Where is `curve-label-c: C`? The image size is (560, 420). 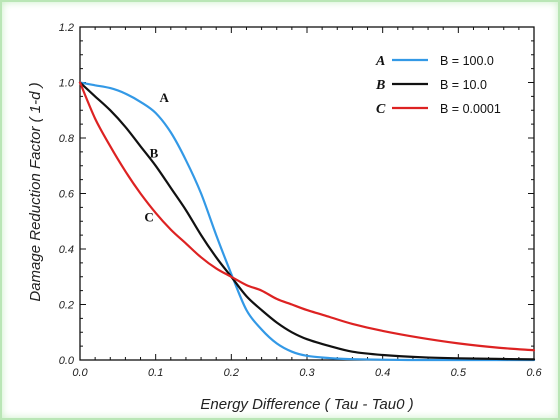 curve-label-c: C is located at coordinates (148, 216).